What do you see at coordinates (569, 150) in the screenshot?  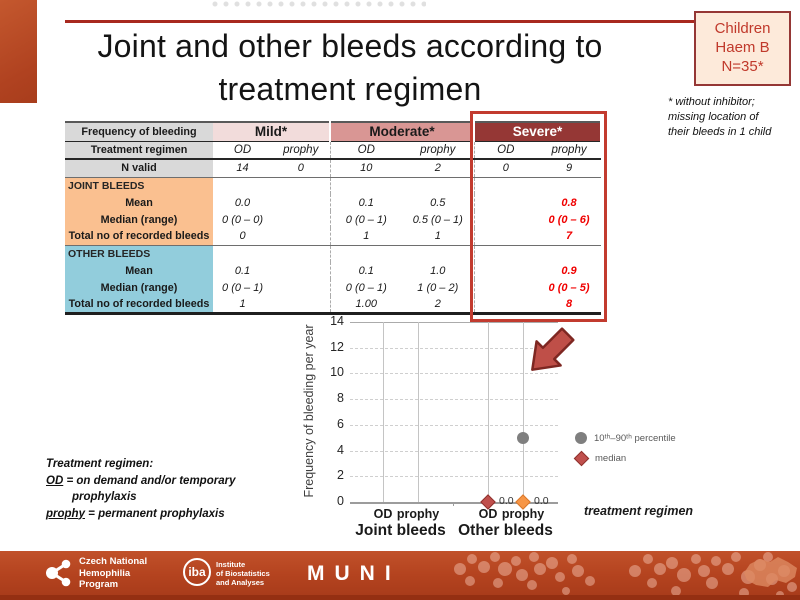 I see `regimen-cell: prophy` at bounding box center [569, 150].